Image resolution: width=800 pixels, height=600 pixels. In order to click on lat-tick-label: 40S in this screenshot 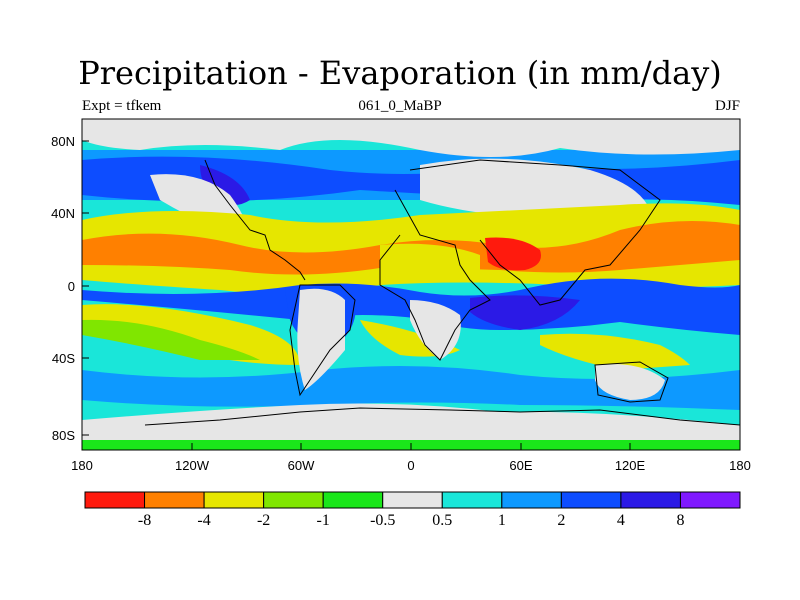, I will do `click(63, 358)`.